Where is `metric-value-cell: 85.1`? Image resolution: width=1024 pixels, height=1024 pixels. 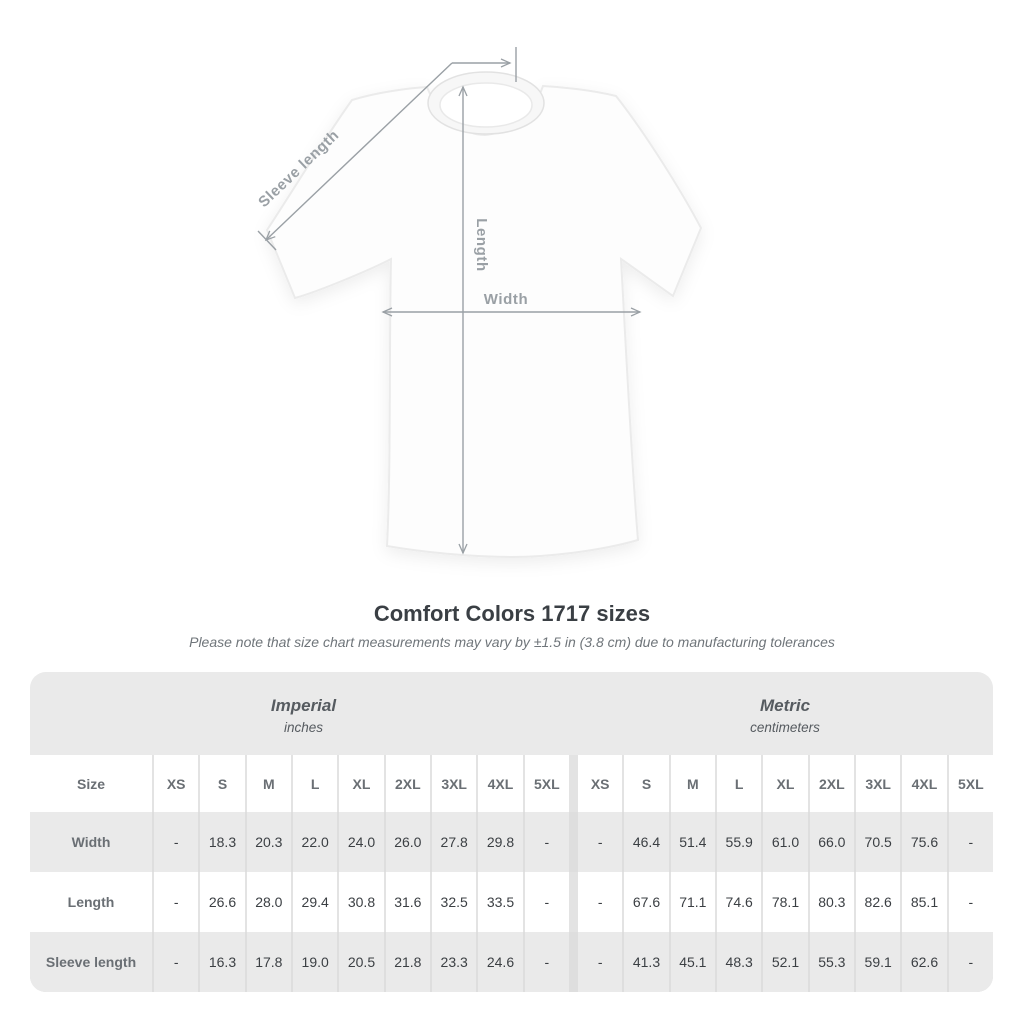 metric-value-cell: 85.1 is located at coordinates (924, 902).